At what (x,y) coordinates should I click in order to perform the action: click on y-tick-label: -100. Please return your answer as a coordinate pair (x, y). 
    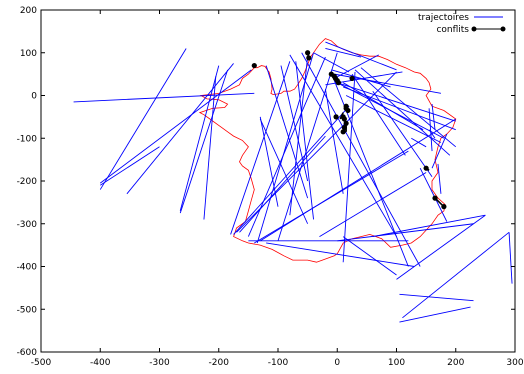
    Looking at the image, I should click on (27, 139).